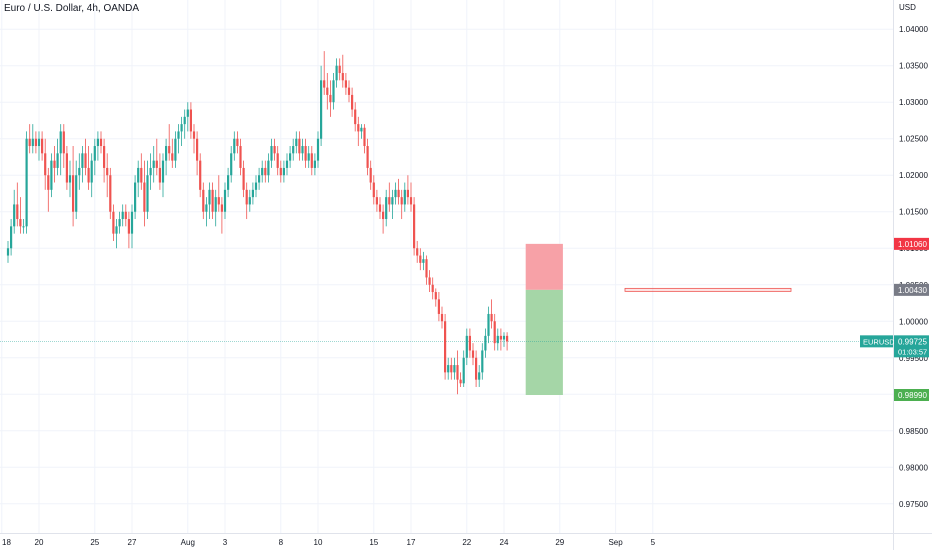 The image size is (932, 555). What do you see at coordinates (708, 289) in the screenshot?
I see `resistance-zone-rectangle` at bounding box center [708, 289].